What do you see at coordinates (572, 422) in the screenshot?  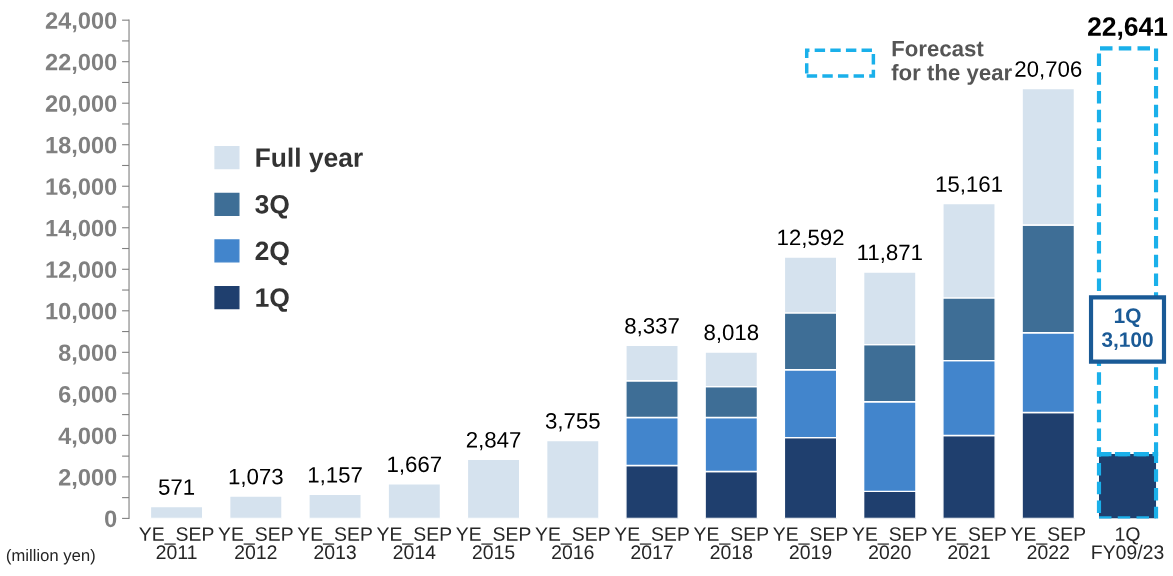 I see `total-label: 3,755` at bounding box center [572, 422].